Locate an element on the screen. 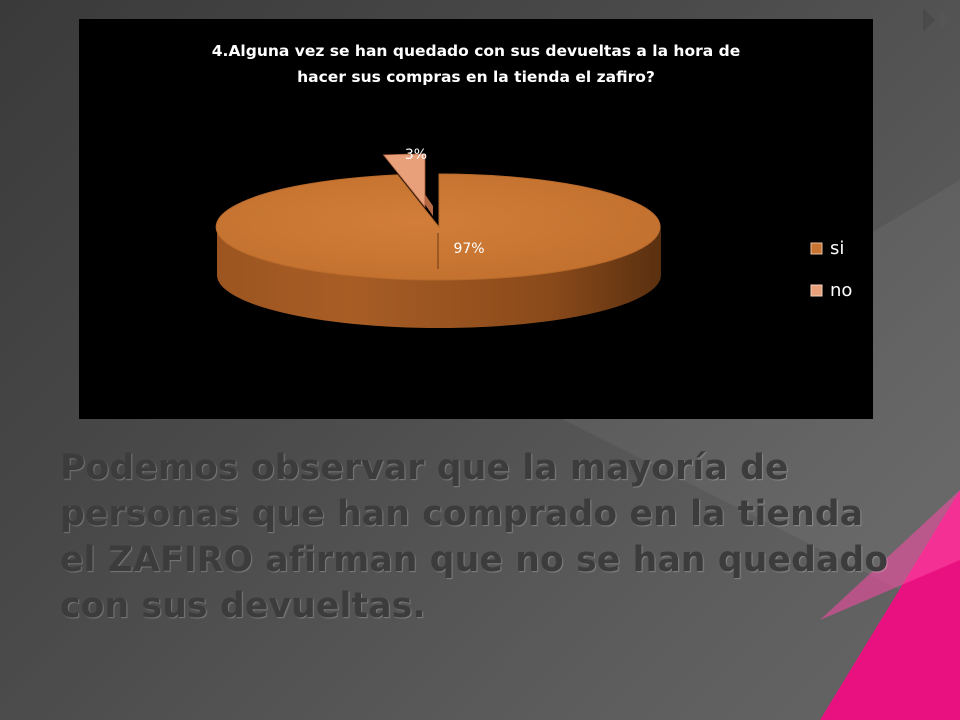 The width and height of the screenshot is (960, 720). legend-label-no: no is located at coordinates (841, 290).